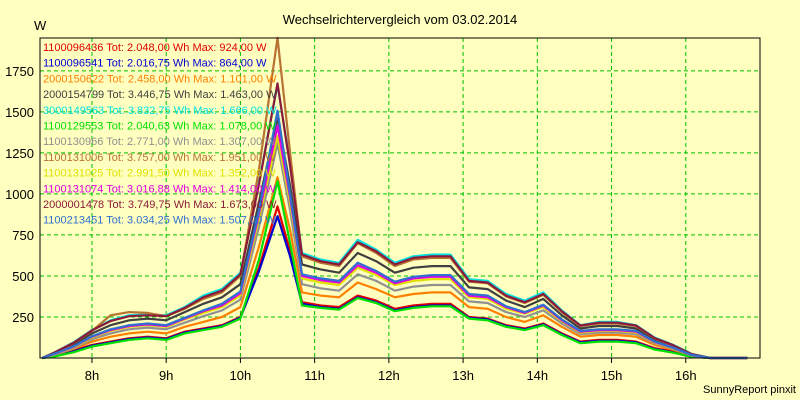  What do you see at coordinates (23, 317) in the screenshot?
I see `y-tick-label: 250` at bounding box center [23, 317].